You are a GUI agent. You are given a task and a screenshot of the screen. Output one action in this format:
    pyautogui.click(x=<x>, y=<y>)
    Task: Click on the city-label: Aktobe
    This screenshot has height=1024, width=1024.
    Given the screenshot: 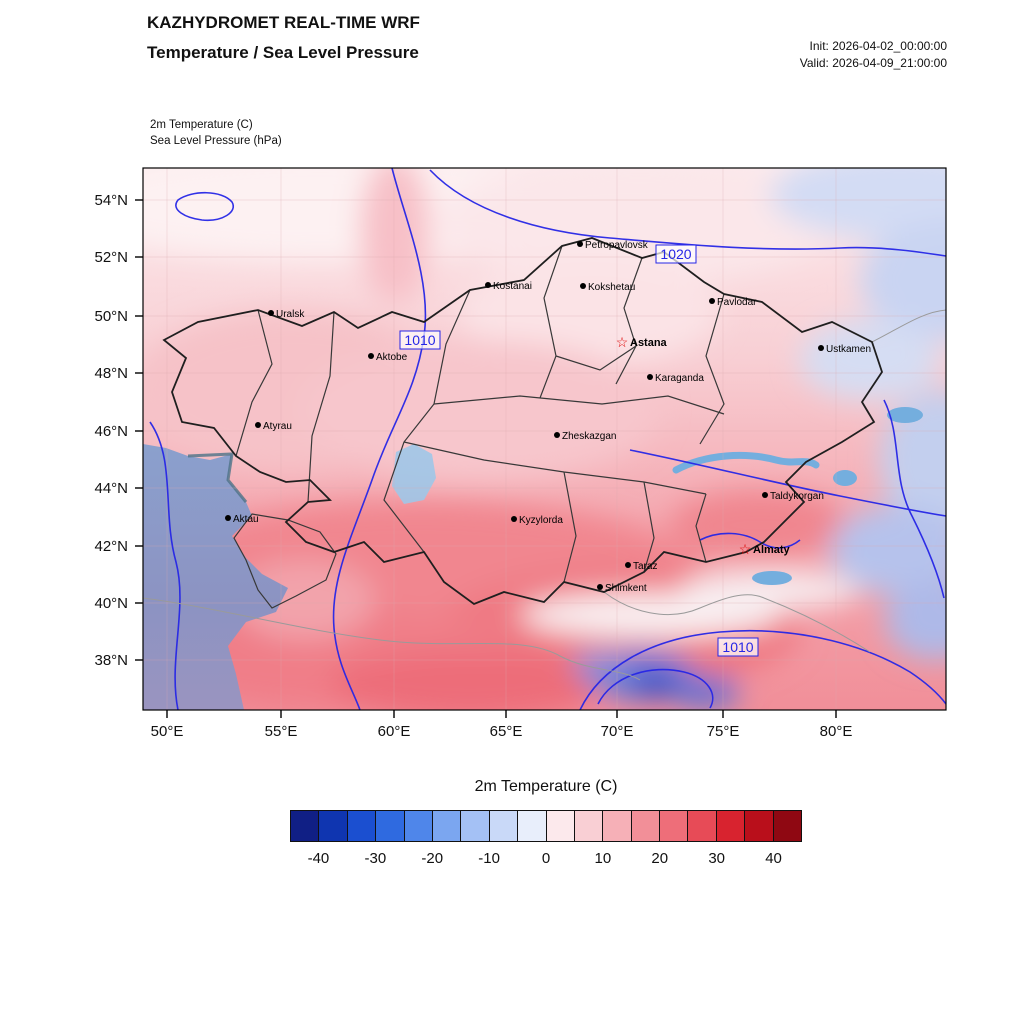 What is the action you would take?
    pyautogui.click(x=392, y=357)
    